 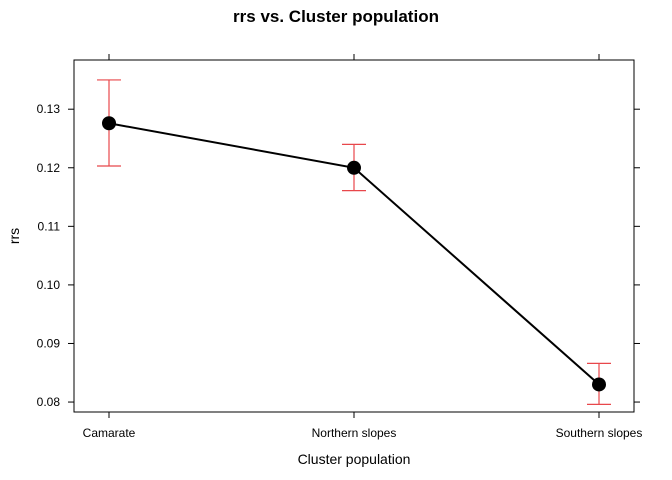 I want to click on y-tick-label: 0.08, so click(x=49, y=402).